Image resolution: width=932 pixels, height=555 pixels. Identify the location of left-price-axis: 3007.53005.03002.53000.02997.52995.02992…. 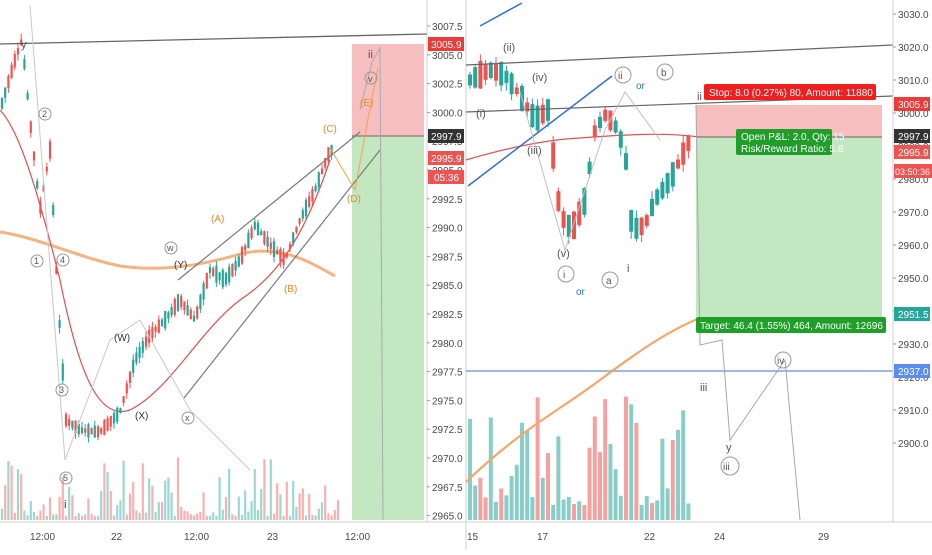
(445, 272).